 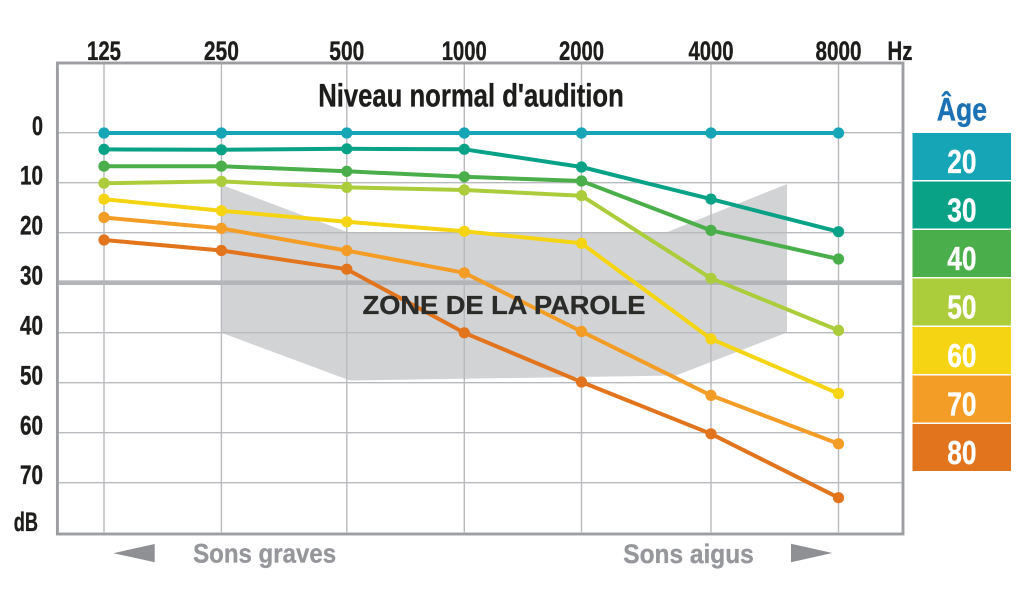 What do you see at coordinates (962, 110) in the screenshot?
I see `svg-text: Âge` at bounding box center [962, 110].